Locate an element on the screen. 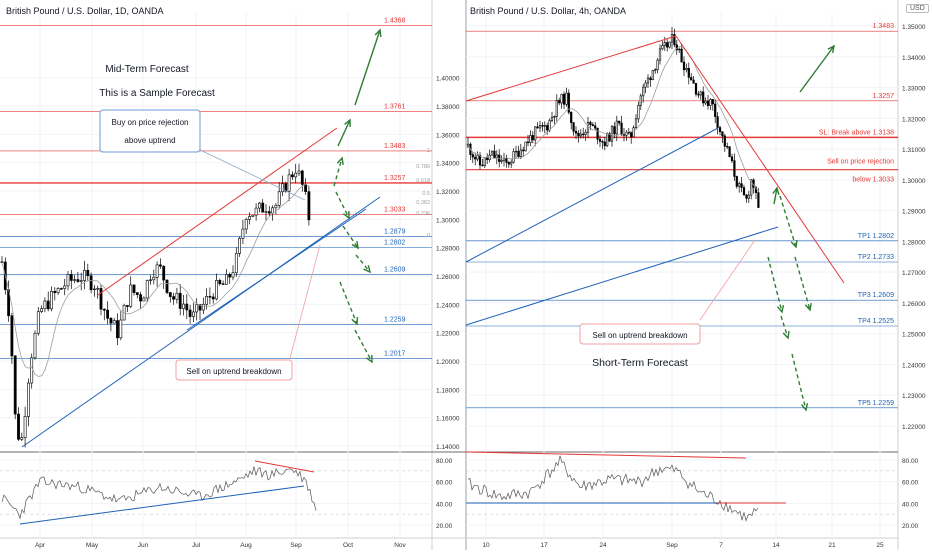  right-sell-note-box is located at coordinates (640, 334).